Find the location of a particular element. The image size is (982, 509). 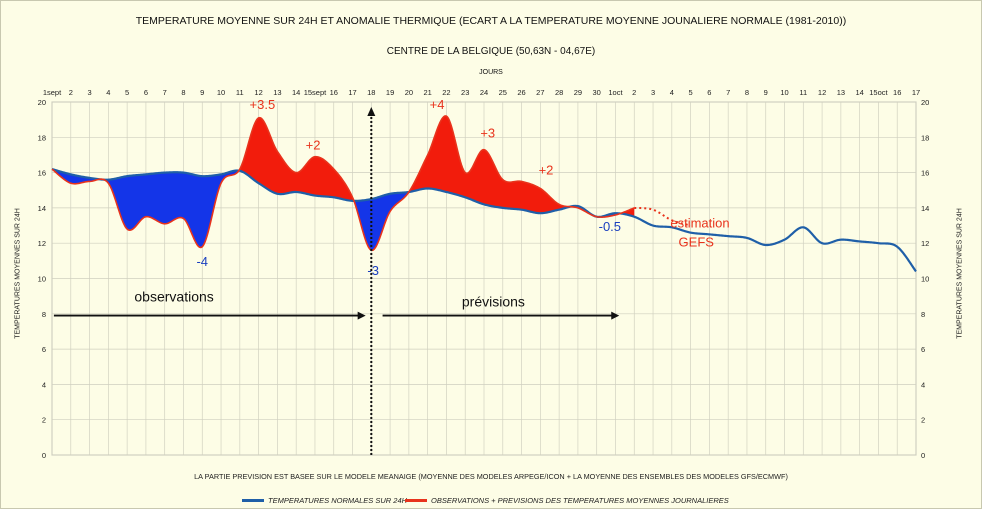

boundary-arrowhead is located at coordinates (371, 111).